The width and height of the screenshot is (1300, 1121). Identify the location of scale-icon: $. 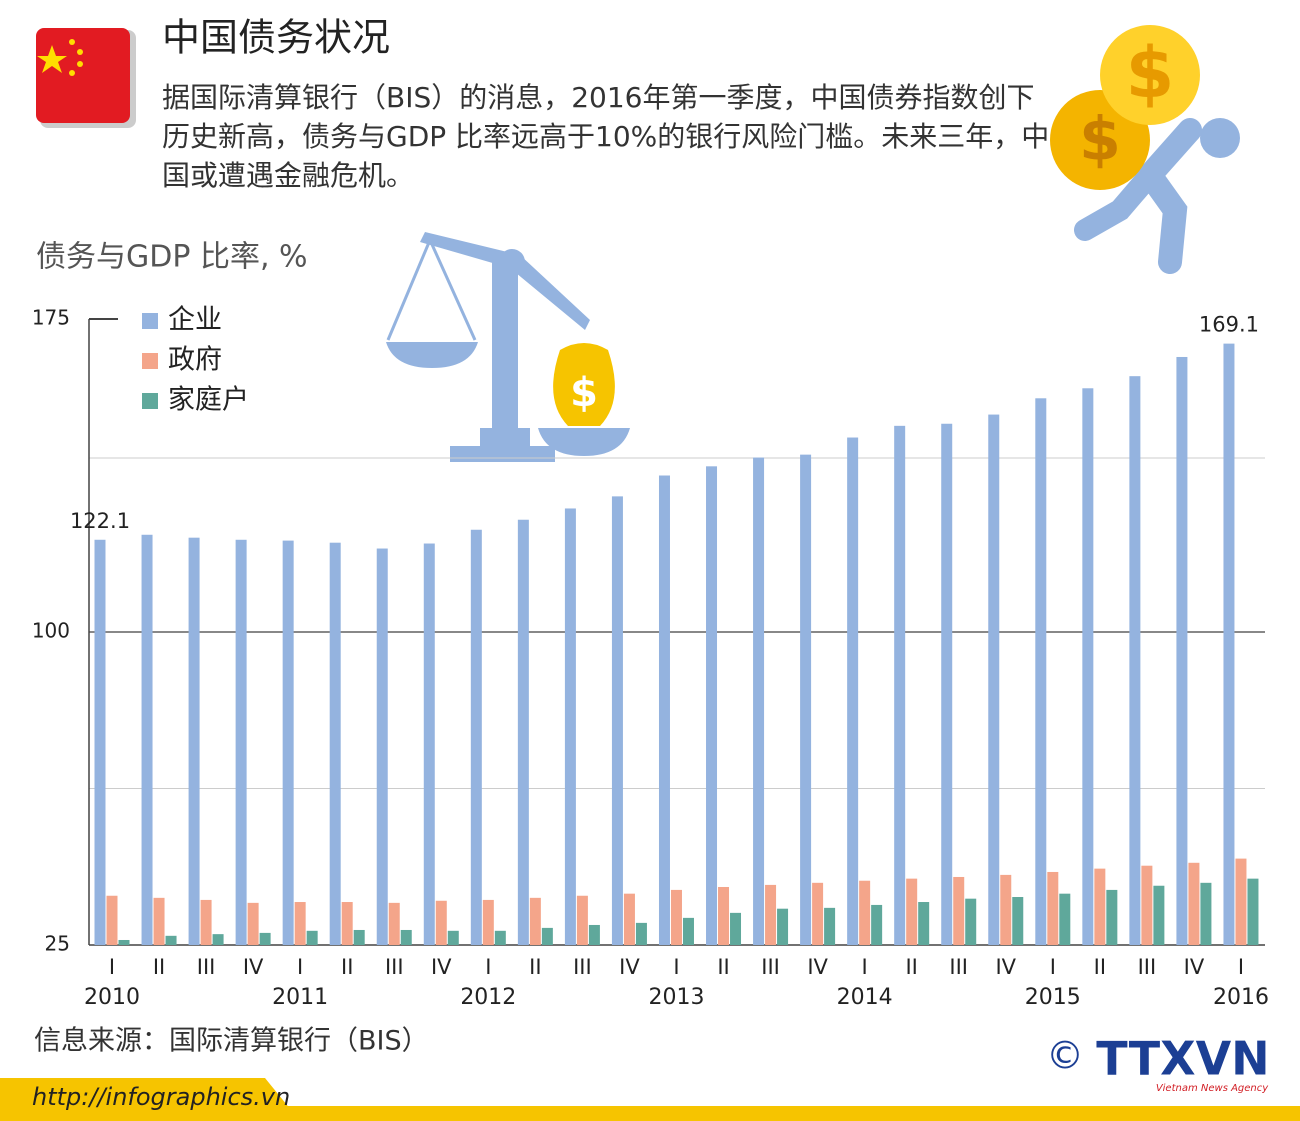
(508, 347).